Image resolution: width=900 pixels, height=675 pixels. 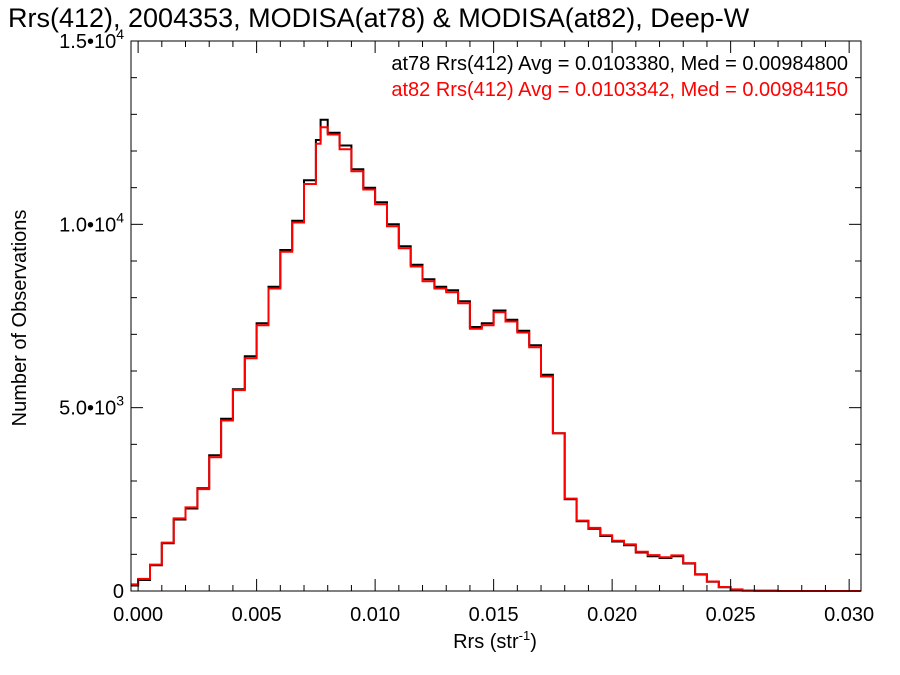 What do you see at coordinates (849, 615) in the screenshot?
I see `x-tick-label-6: 0.030` at bounding box center [849, 615].